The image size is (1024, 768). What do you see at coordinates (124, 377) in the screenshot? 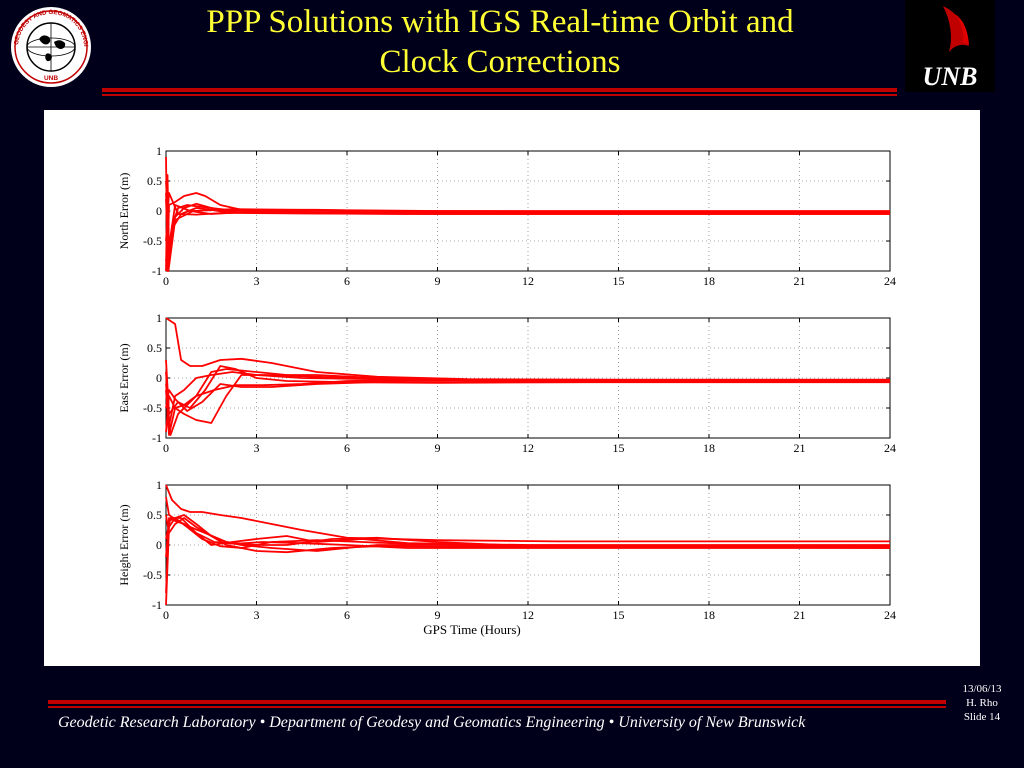
I see `y-axis-label: East Error (m)` at bounding box center [124, 377].